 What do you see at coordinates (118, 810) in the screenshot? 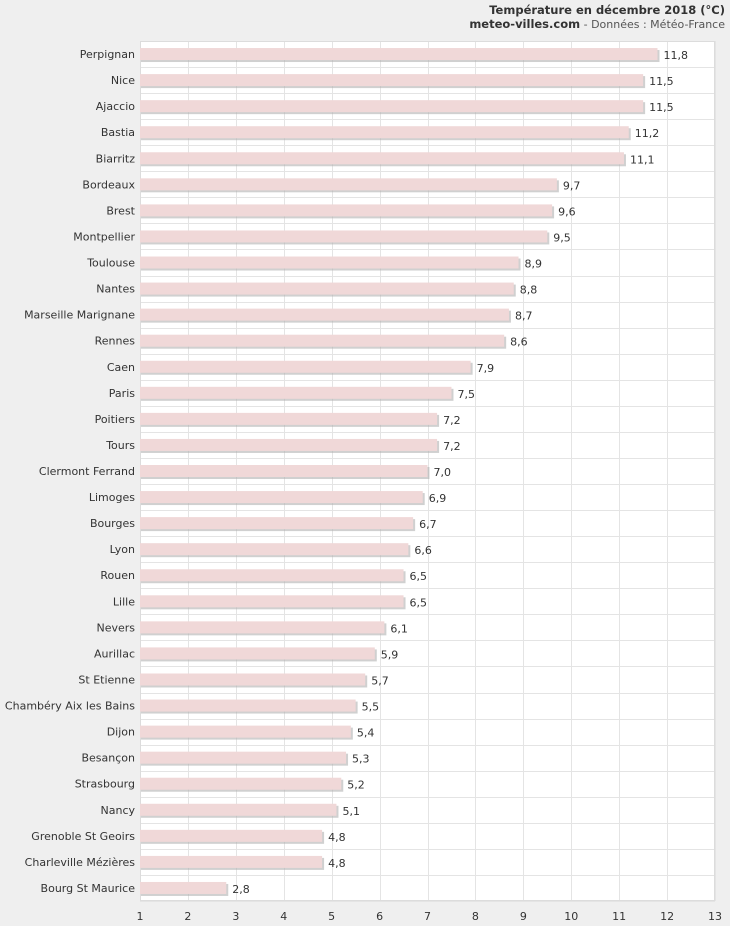
I see `category-label: Nancy` at bounding box center [118, 810].